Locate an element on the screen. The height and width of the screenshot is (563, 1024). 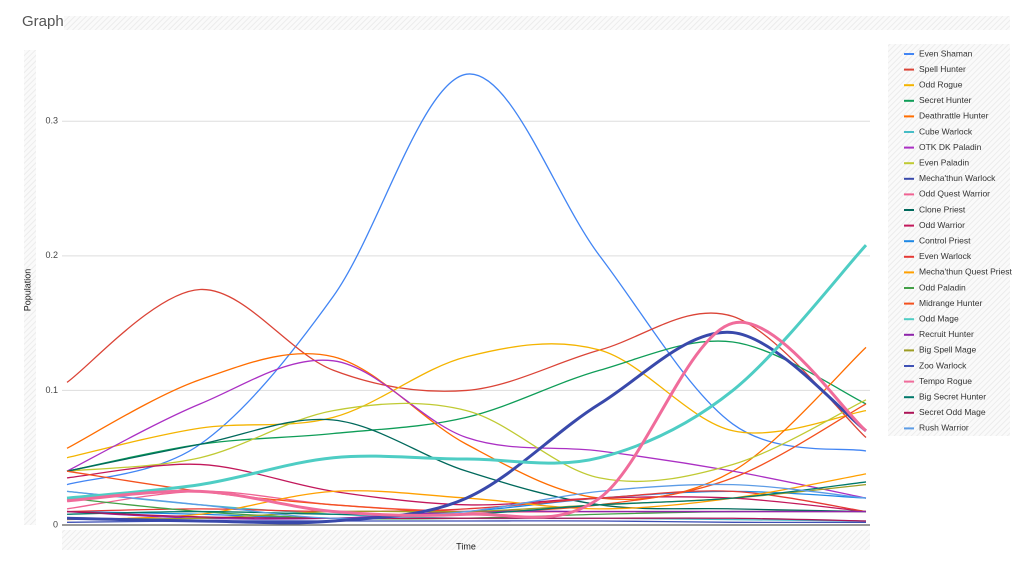
legend-label: Odd Paladin is located at coordinates (942, 287).